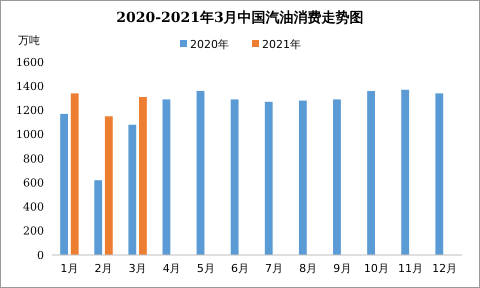  I want to click on legend-label: 2020年, so click(209, 44).